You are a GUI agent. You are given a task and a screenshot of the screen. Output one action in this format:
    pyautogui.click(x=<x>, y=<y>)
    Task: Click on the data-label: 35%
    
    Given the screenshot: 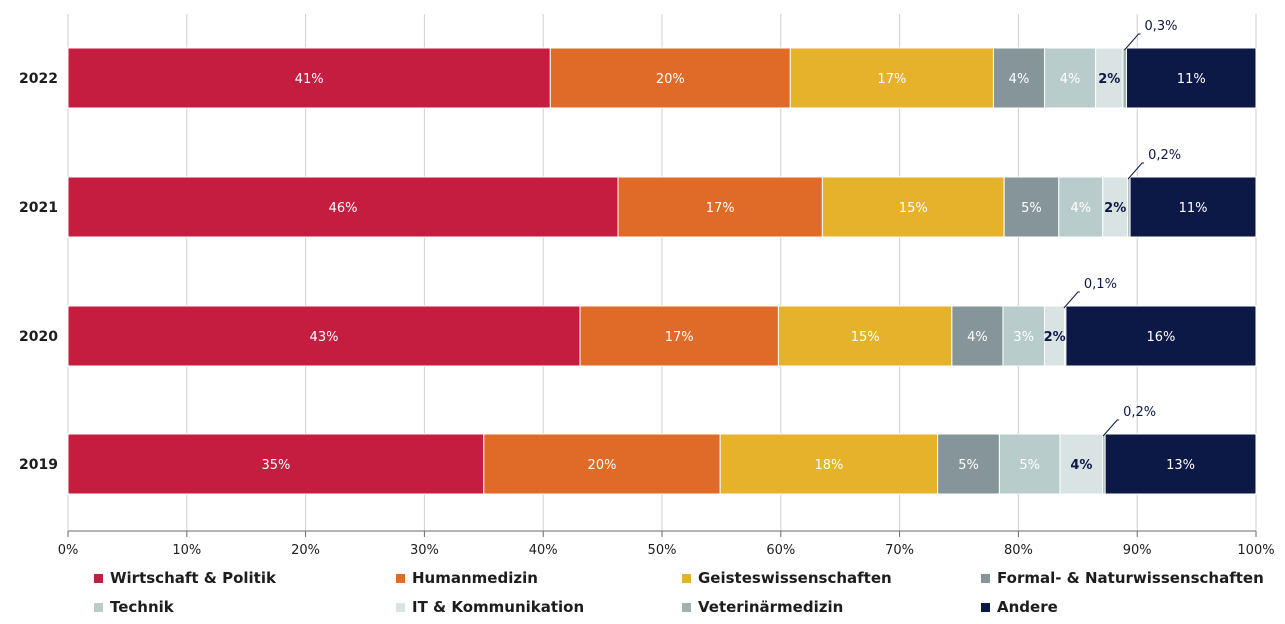 What is the action you would take?
    pyautogui.click(x=275, y=465)
    